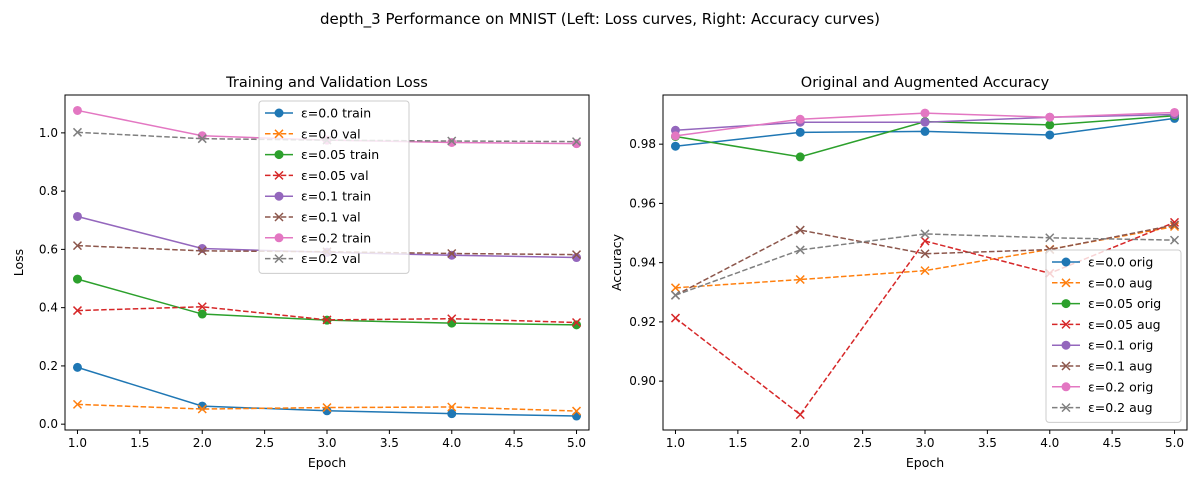 The width and height of the screenshot is (1200, 500). I want to click on y-tick-label: 0.4, so click(48, 308).